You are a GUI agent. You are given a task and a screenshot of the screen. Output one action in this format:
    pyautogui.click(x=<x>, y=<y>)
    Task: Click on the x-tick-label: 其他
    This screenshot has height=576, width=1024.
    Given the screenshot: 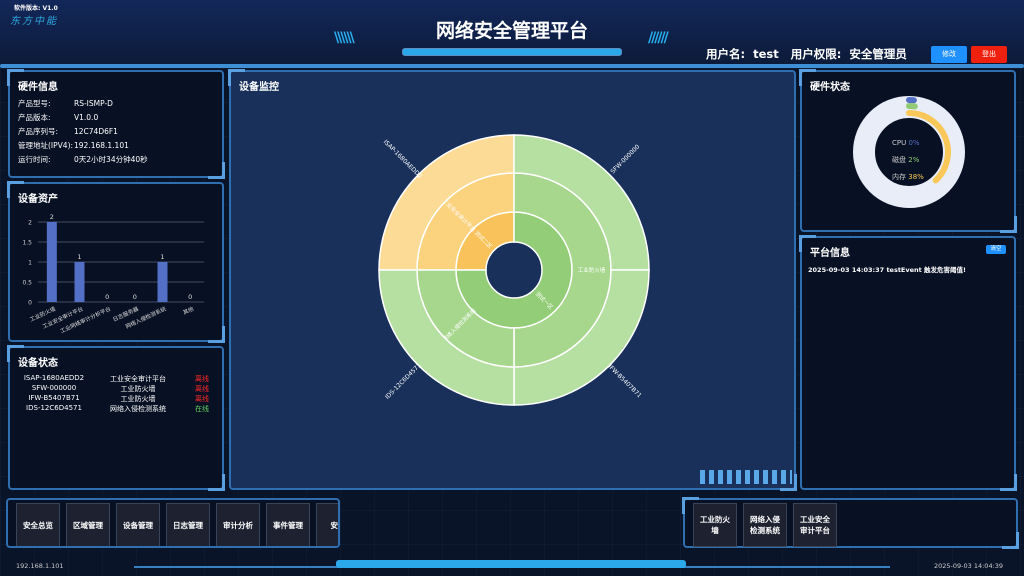 What is the action you would take?
    pyautogui.click(x=189, y=310)
    